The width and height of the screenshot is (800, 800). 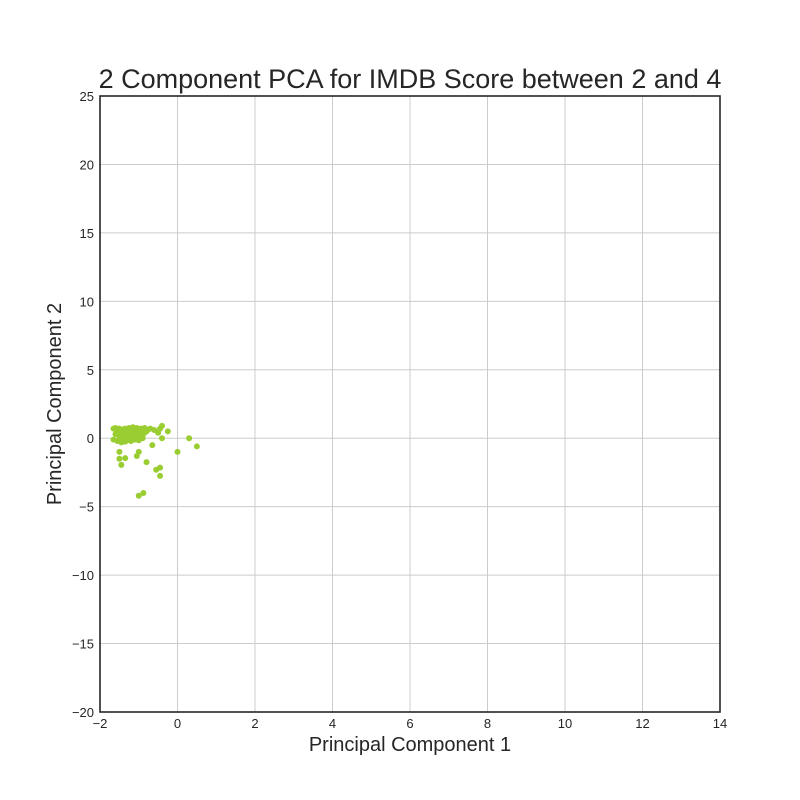 What do you see at coordinates (87, 96) in the screenshot?
I see `y-tick-label: 25` at bounding box center [87, 96].